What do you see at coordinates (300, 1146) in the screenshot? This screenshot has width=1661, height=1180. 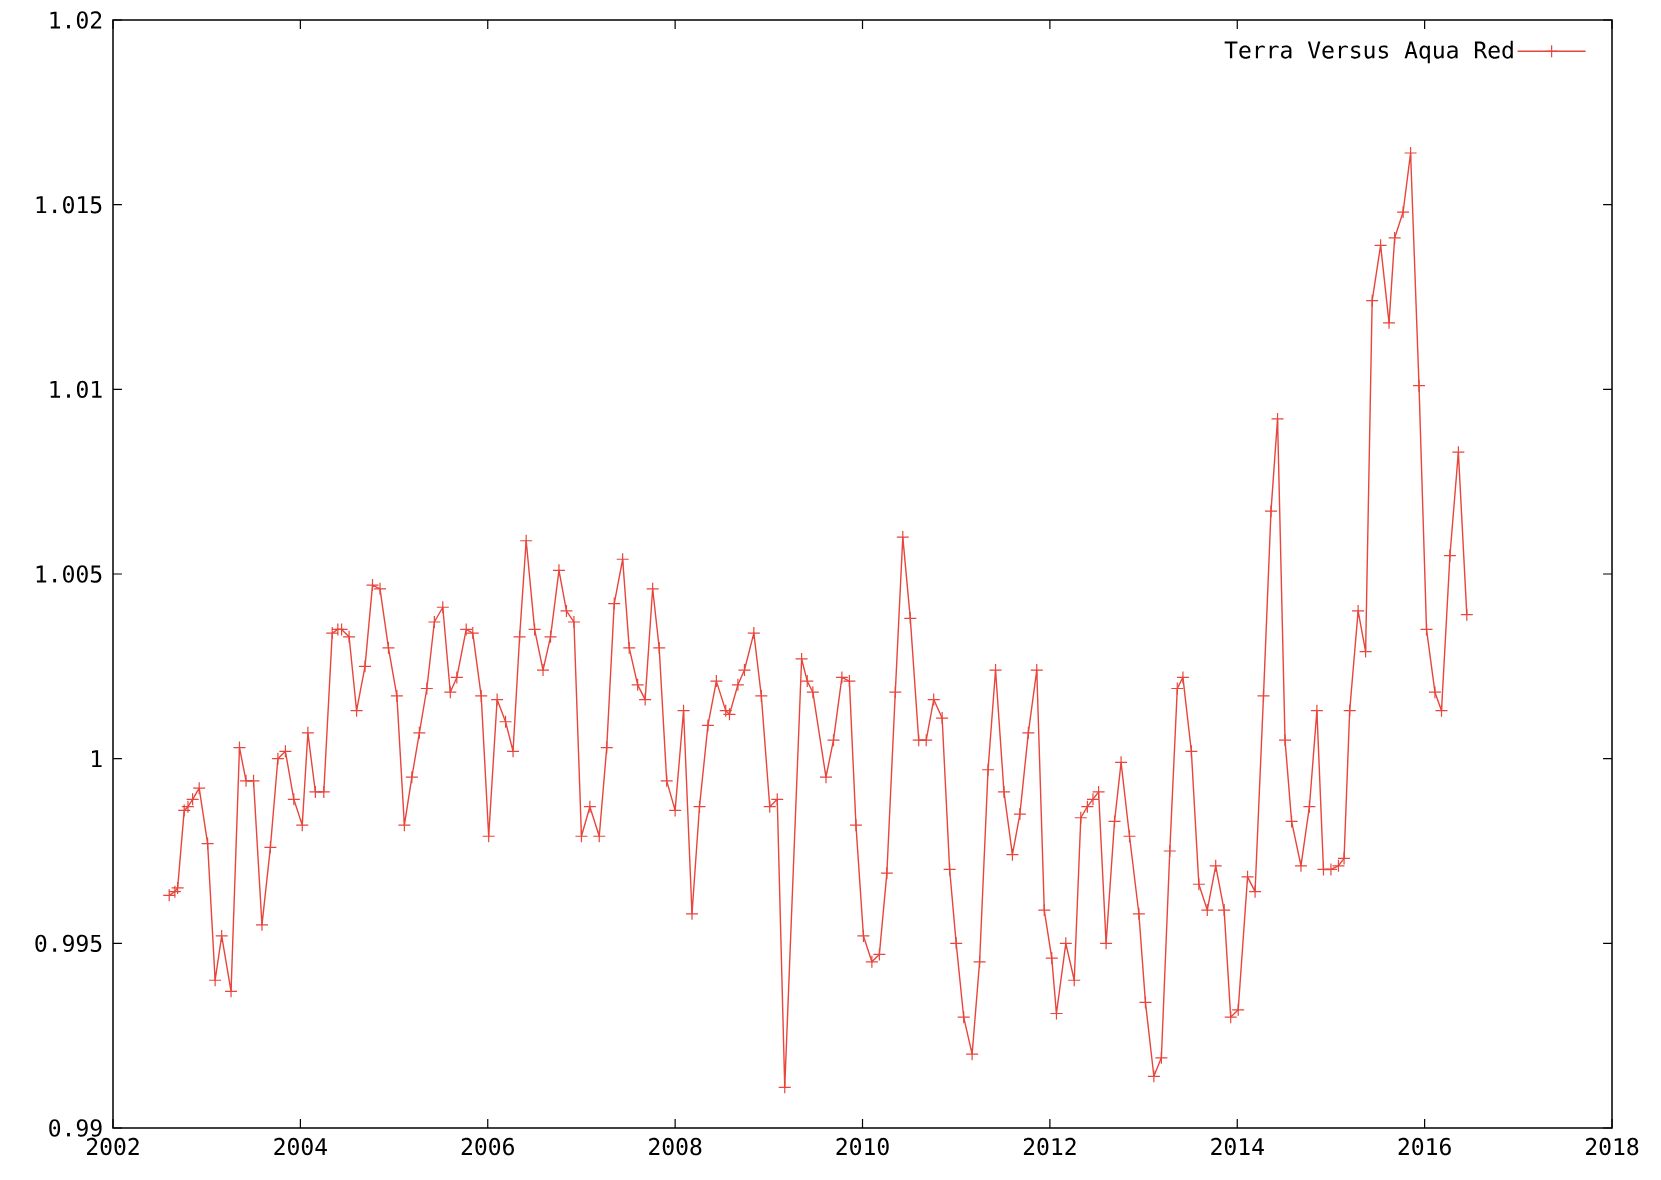 I see `x-tick-label: 2004` at bounding box center [300, 1146].